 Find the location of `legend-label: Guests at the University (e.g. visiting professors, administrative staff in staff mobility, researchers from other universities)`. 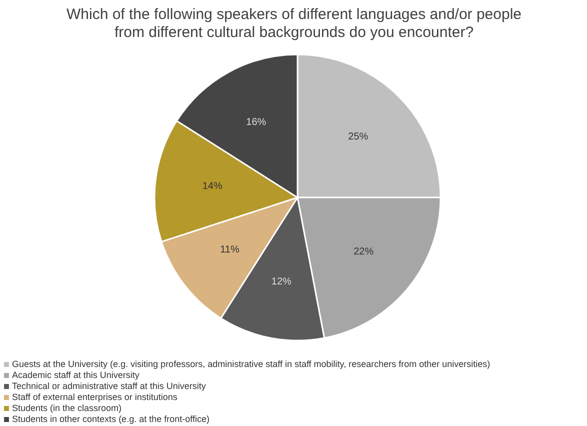

legend-label: Guests at the University (e.g. visiting professors, administrative staff in staff mobility, researchers from other universities) is located at coordinates (251, 364).